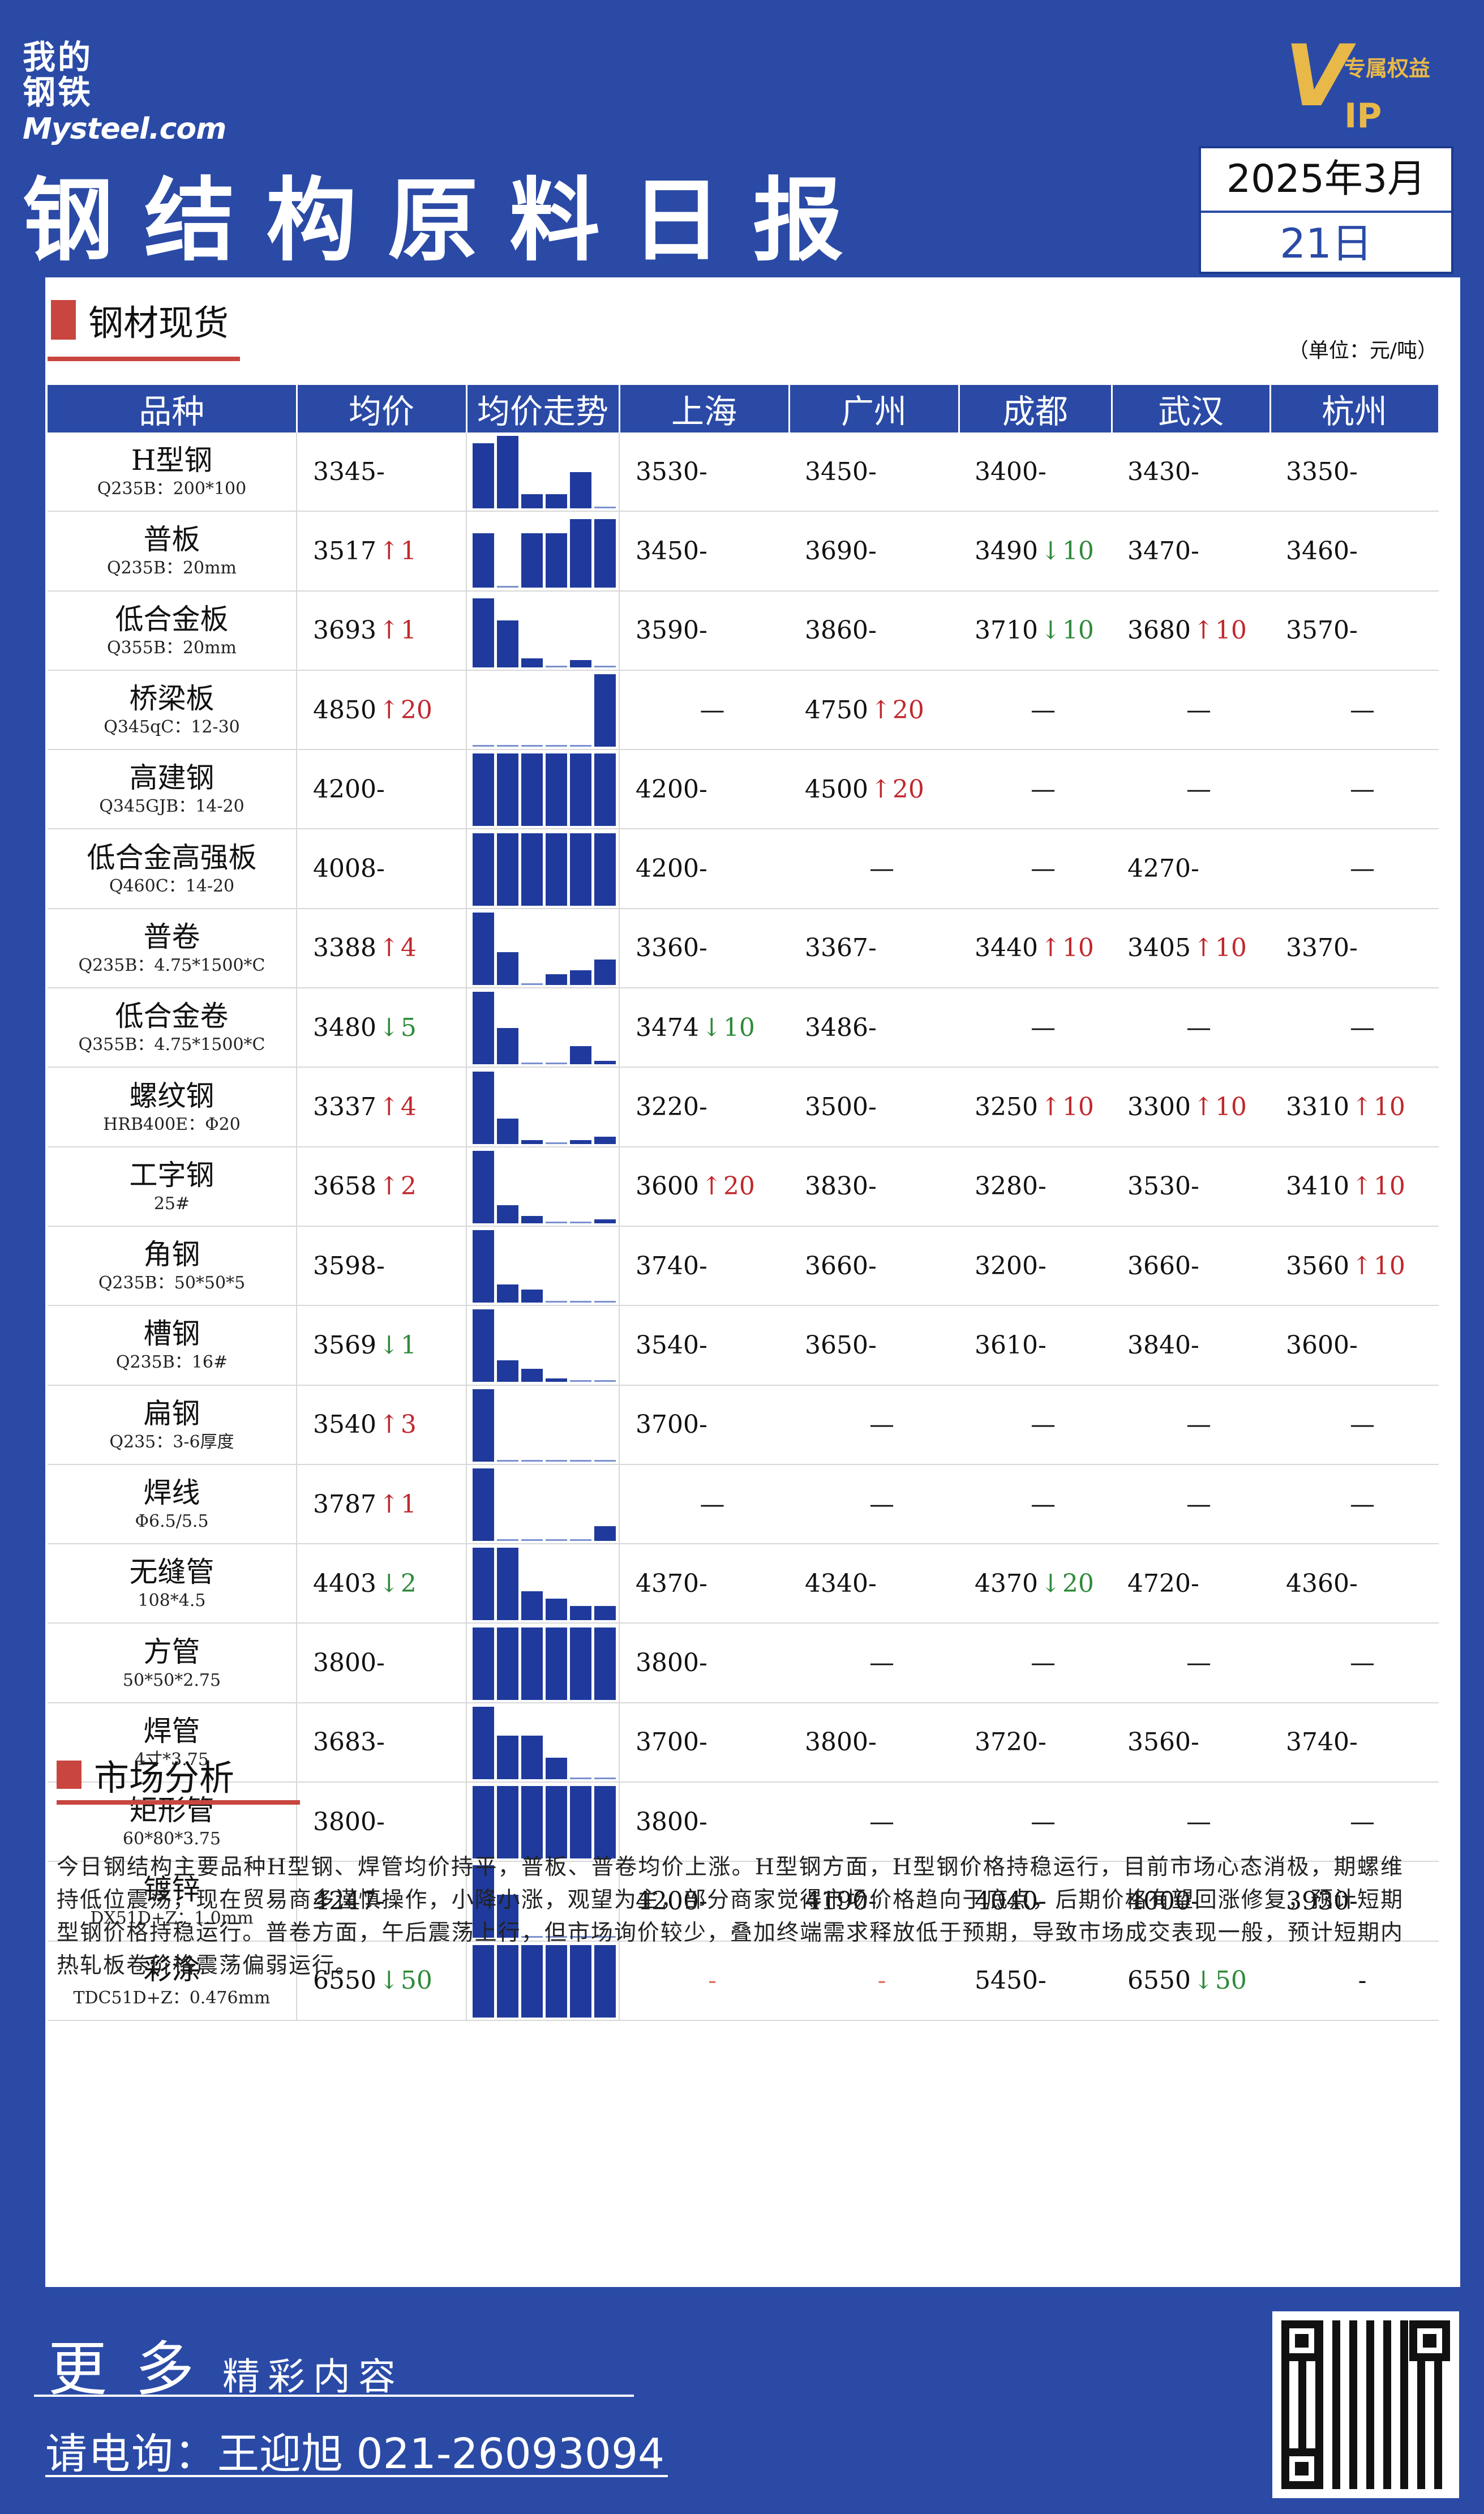 This screenshot has height=2514, width=1484. What do you see at coordinates (1035, 1743) in the screenshot?
I see `city-price-cell: 3720-` at bounding box center [1035, 1743].